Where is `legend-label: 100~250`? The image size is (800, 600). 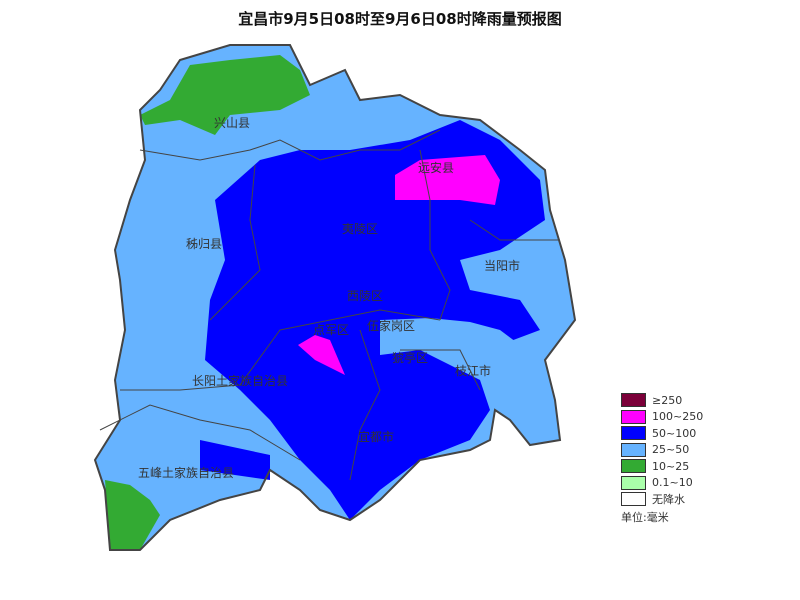
legend-label: 100~250 is located at coordinates (678, 417).